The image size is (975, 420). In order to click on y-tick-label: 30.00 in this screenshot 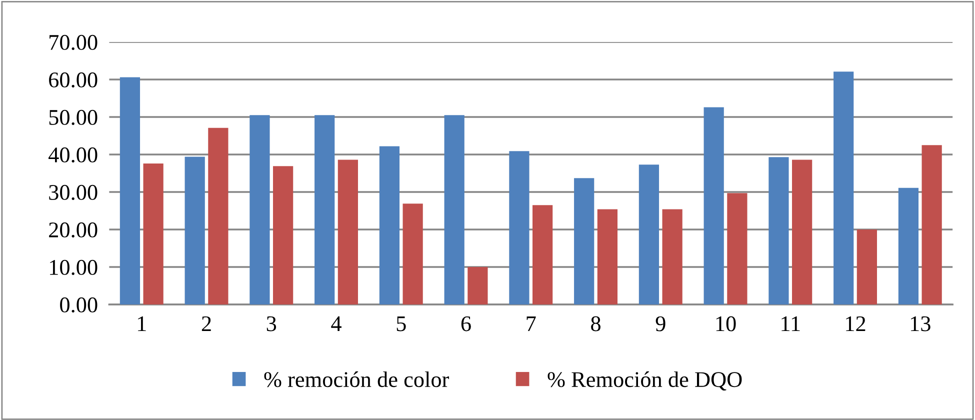, I will do `click(73, 192)`.